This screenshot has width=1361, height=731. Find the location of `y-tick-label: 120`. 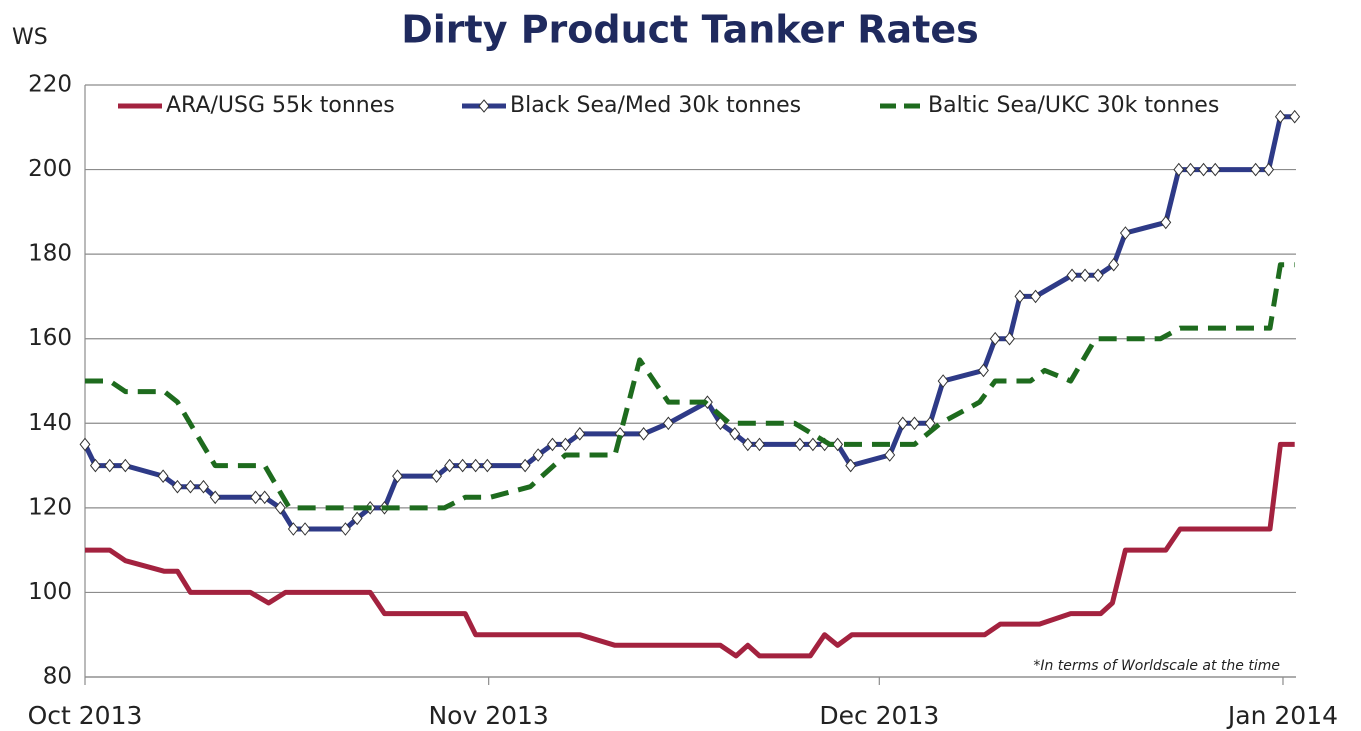

y-tick-label: 120 is located at coordinates (50, 507).